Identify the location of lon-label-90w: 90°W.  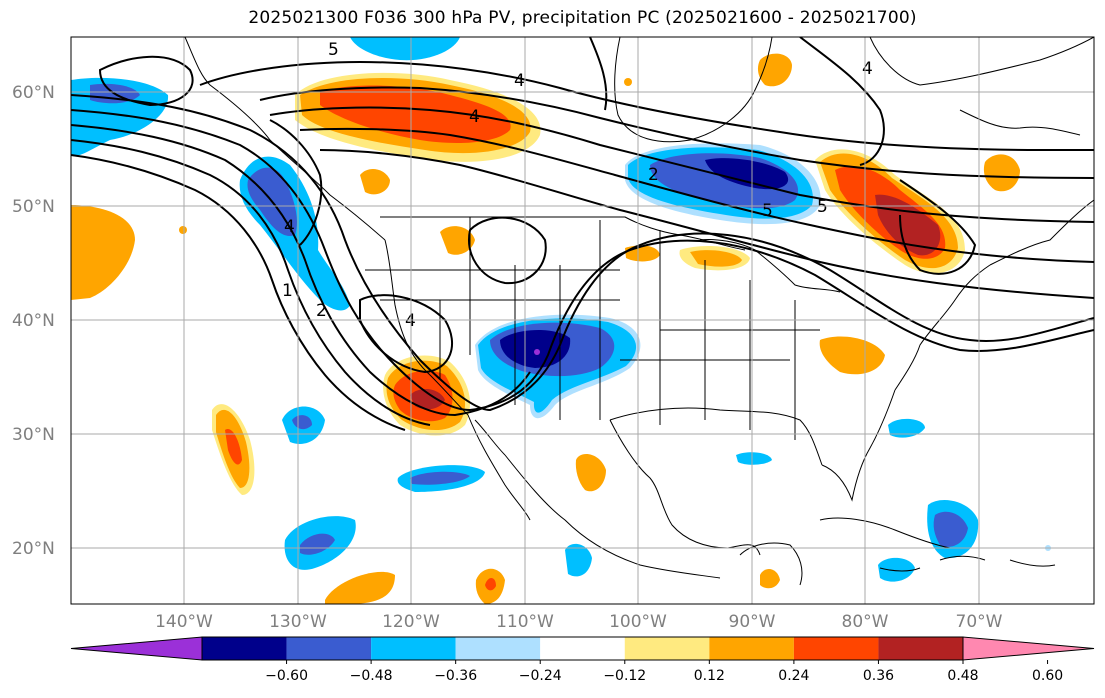
(752, 622).